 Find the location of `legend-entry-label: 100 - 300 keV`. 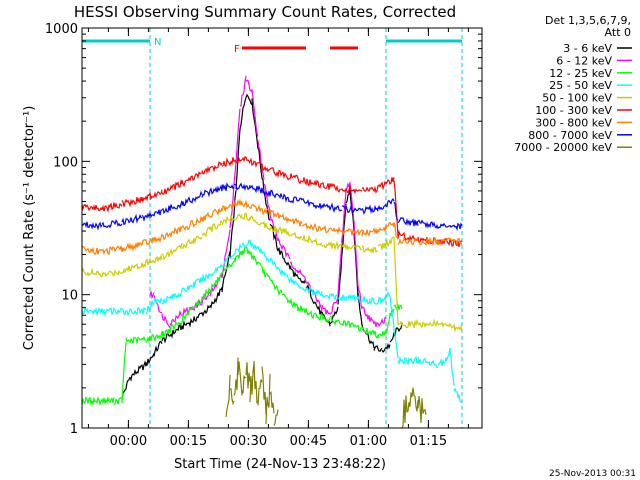

legend-entry-label: 100 - 300 keV is located at coordinates (573, 110).